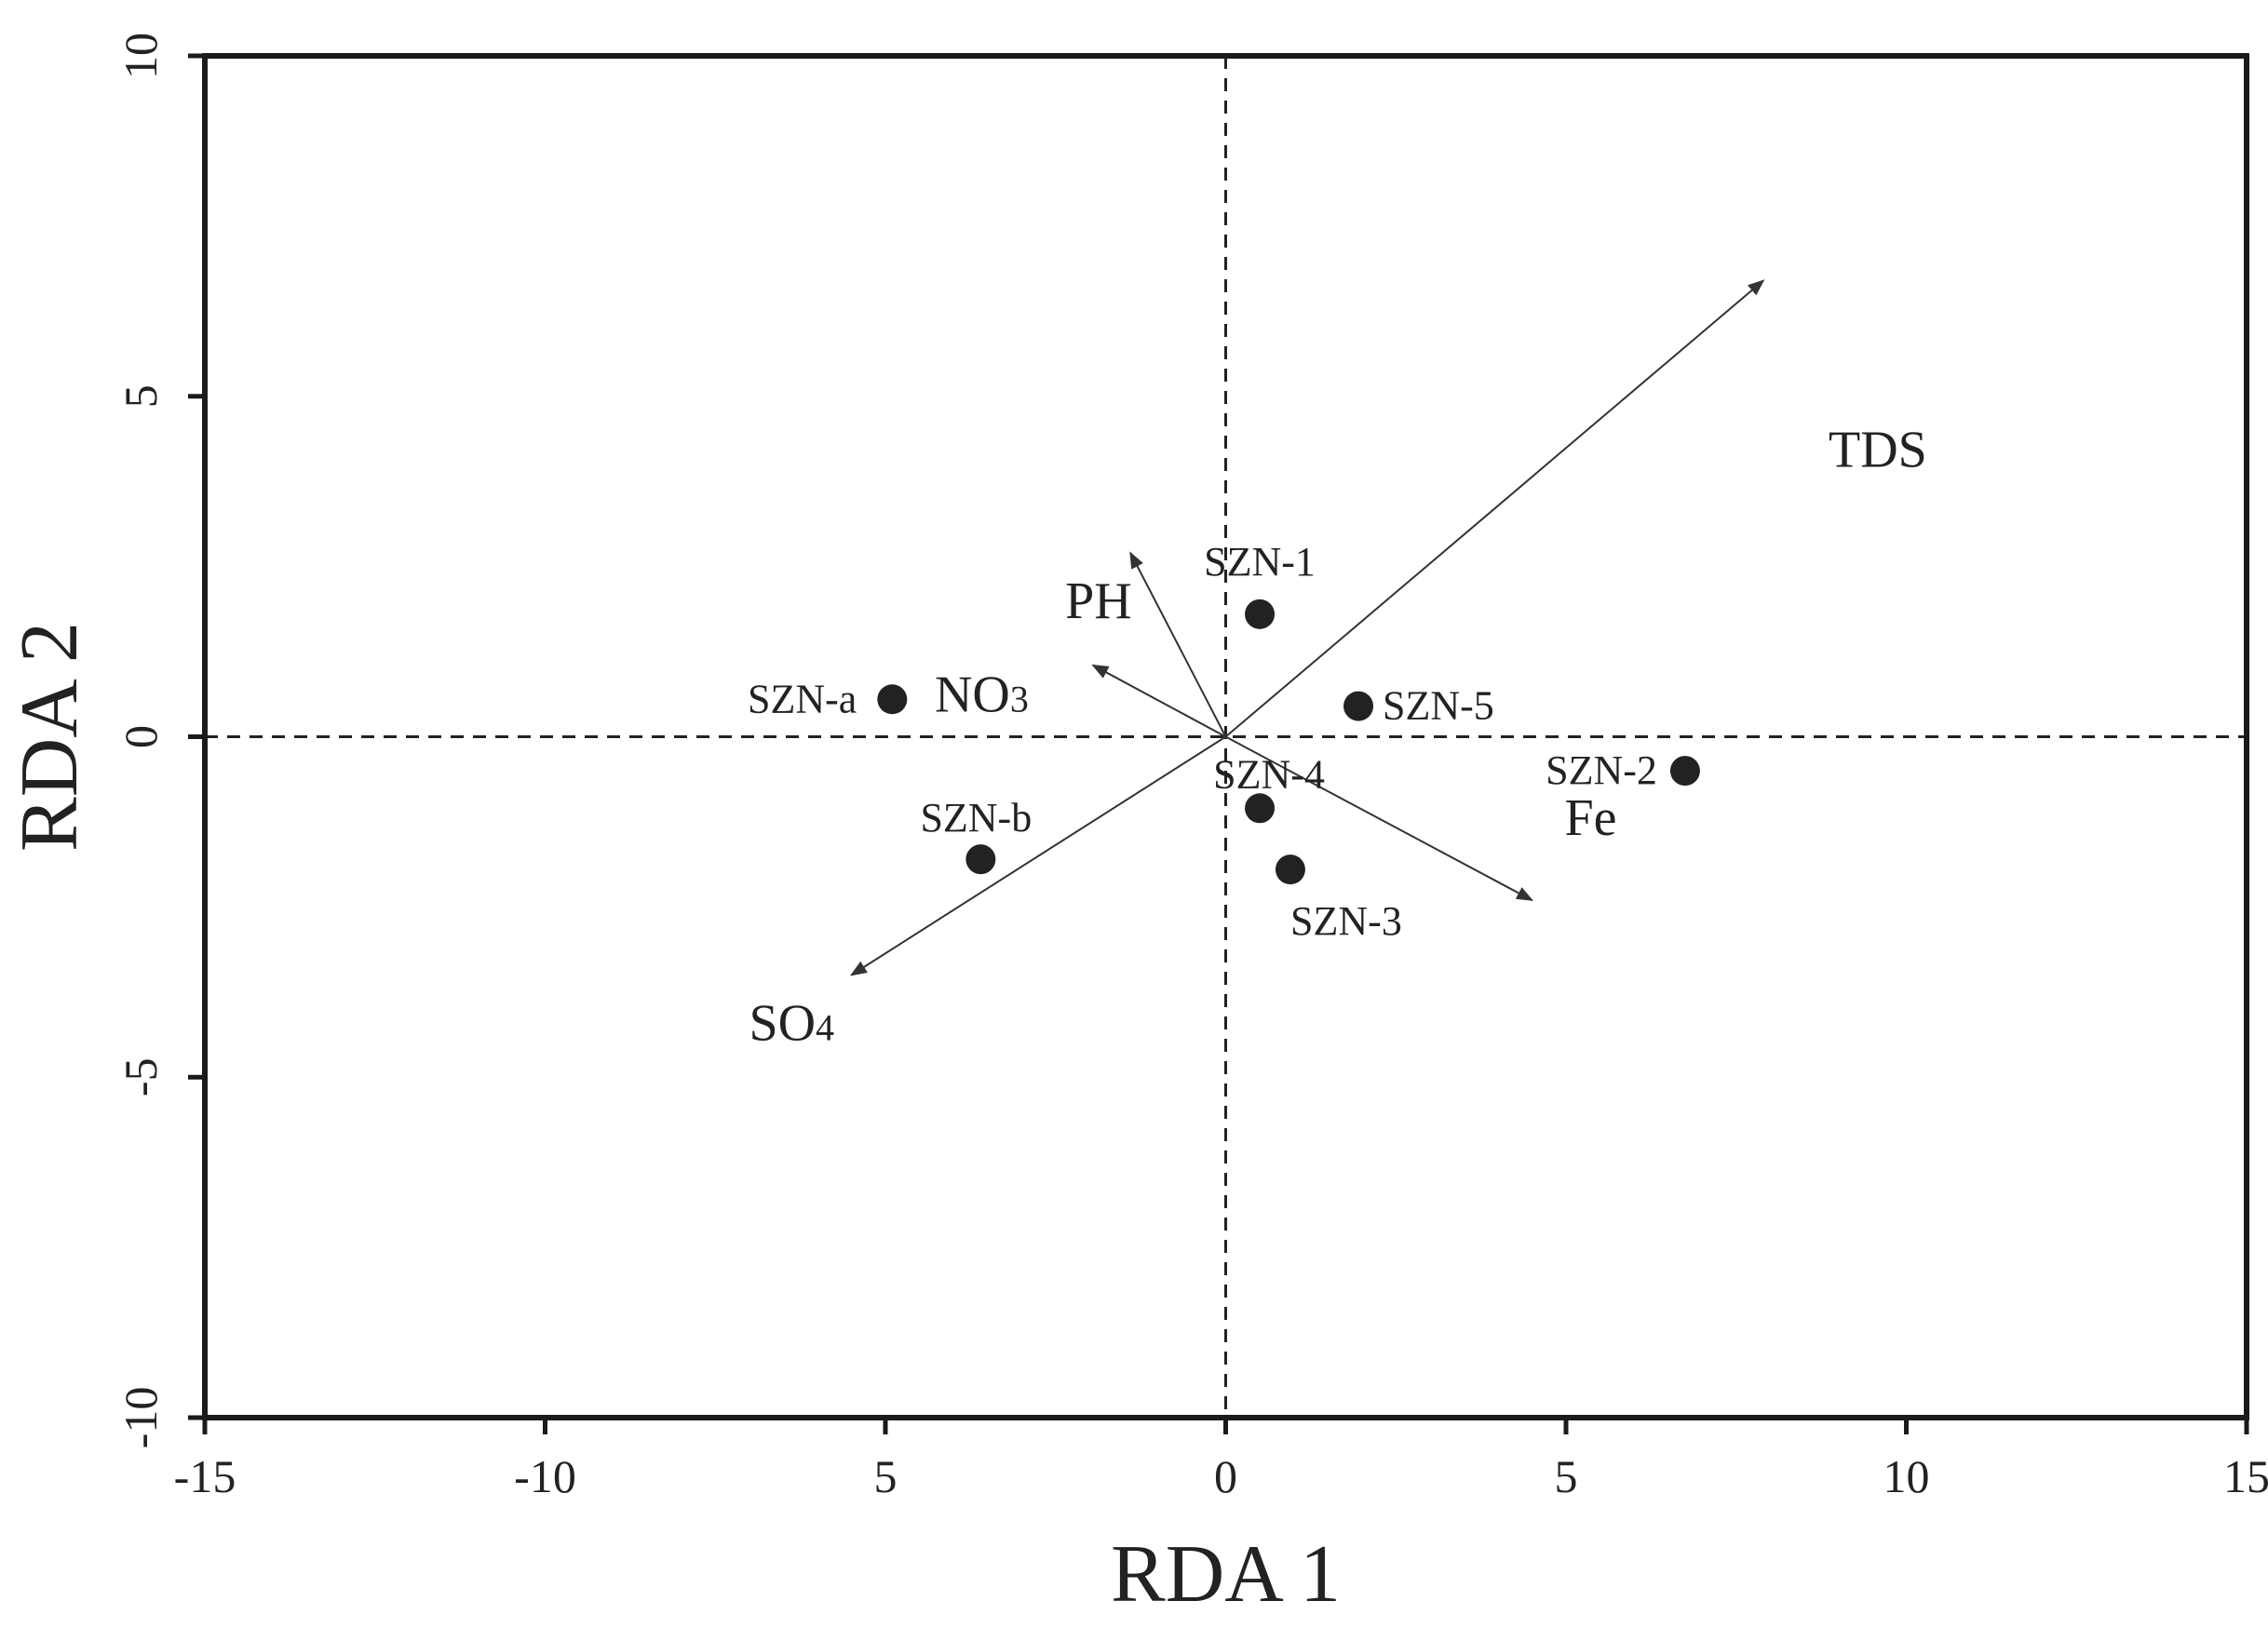 This screenshot has height=1628, width=2268. I want to click on y-tick-label: -10, so click(141, 1418).